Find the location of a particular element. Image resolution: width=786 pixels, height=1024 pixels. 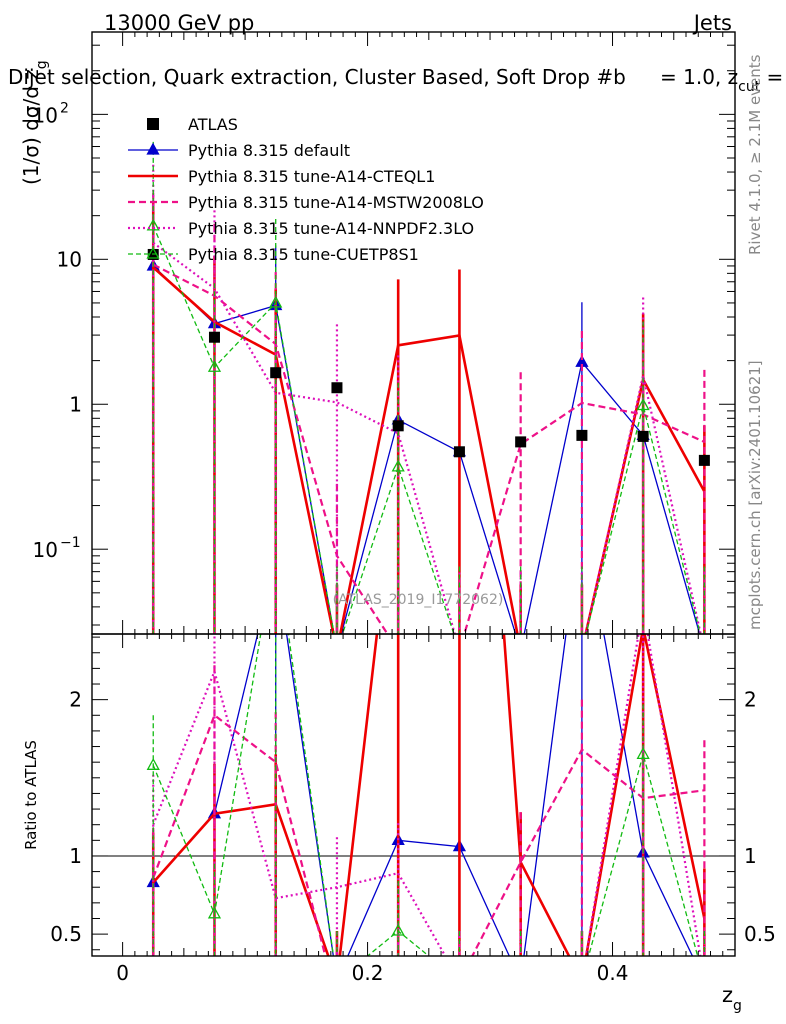

ratio-tick-label-right: 1 is located at coordinates (750, 856).